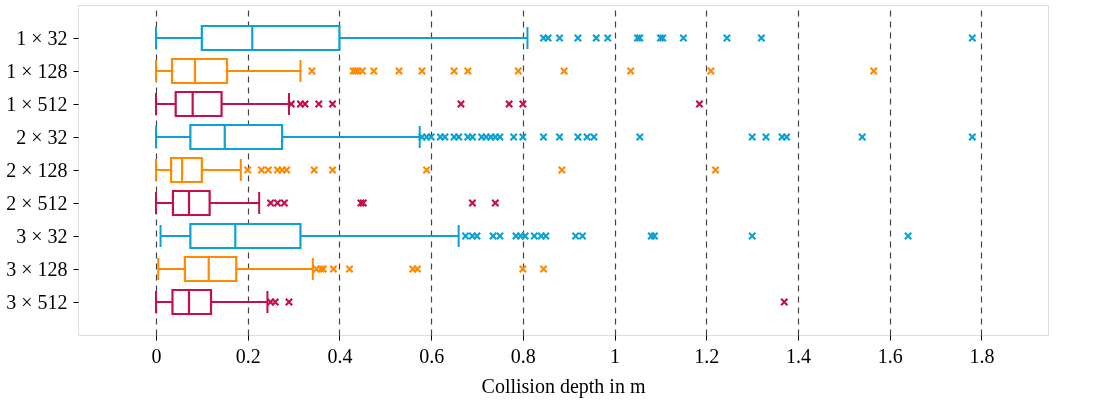 The width and height of the screenshot is (1097, 414). What do you see at coordinates (37, 301) in the screenshot?
I see `y-tick-label: 3 × 512` at bounding box center [37, 301].